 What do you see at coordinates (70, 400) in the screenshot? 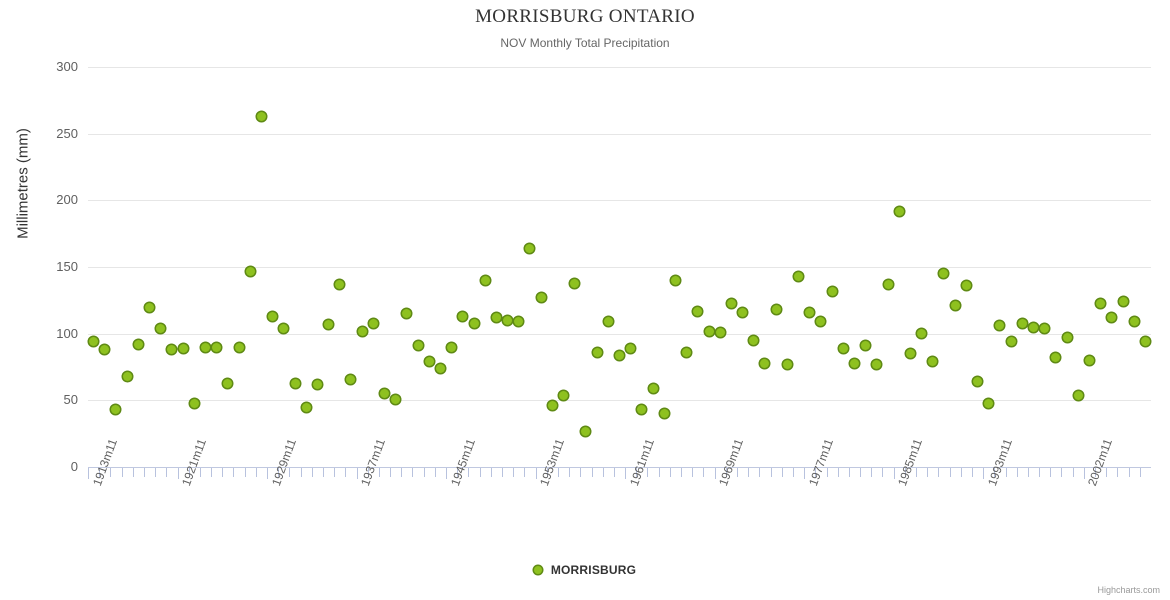
I see `y-axis-tick-label: 50` at bounding box center [70, 400].